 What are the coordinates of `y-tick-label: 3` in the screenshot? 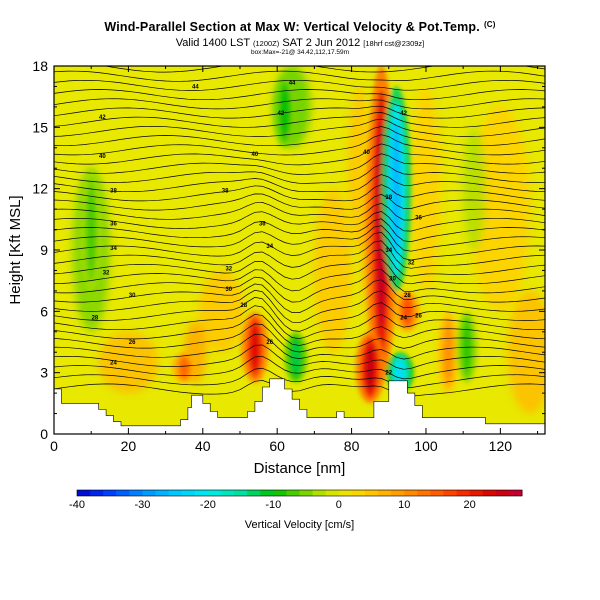 It's located at (44, 373).